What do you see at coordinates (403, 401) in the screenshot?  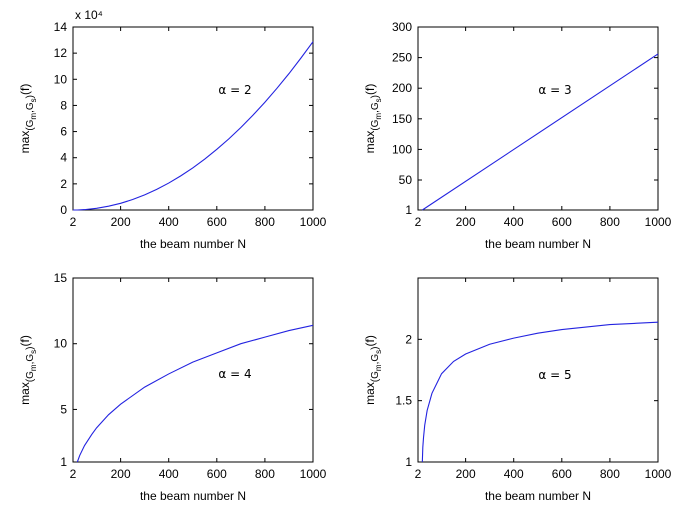 I see `y-tick-label: 1.5` at bounding box center [403, 401].